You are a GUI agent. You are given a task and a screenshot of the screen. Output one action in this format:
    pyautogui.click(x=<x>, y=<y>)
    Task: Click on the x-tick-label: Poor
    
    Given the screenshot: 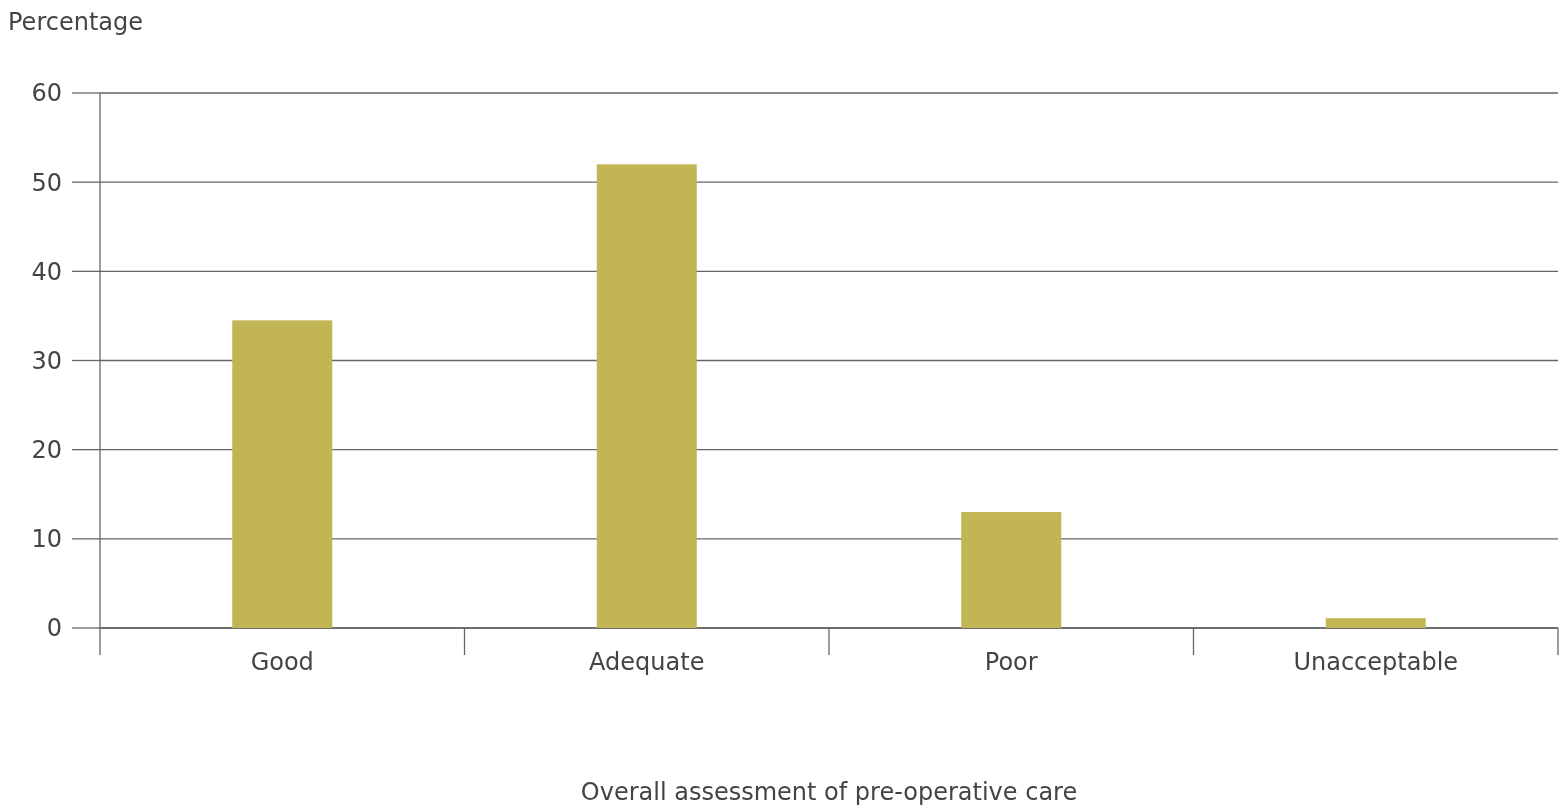 What is the action you would take?
    pyautogui.click(x=1011, y=662)
    